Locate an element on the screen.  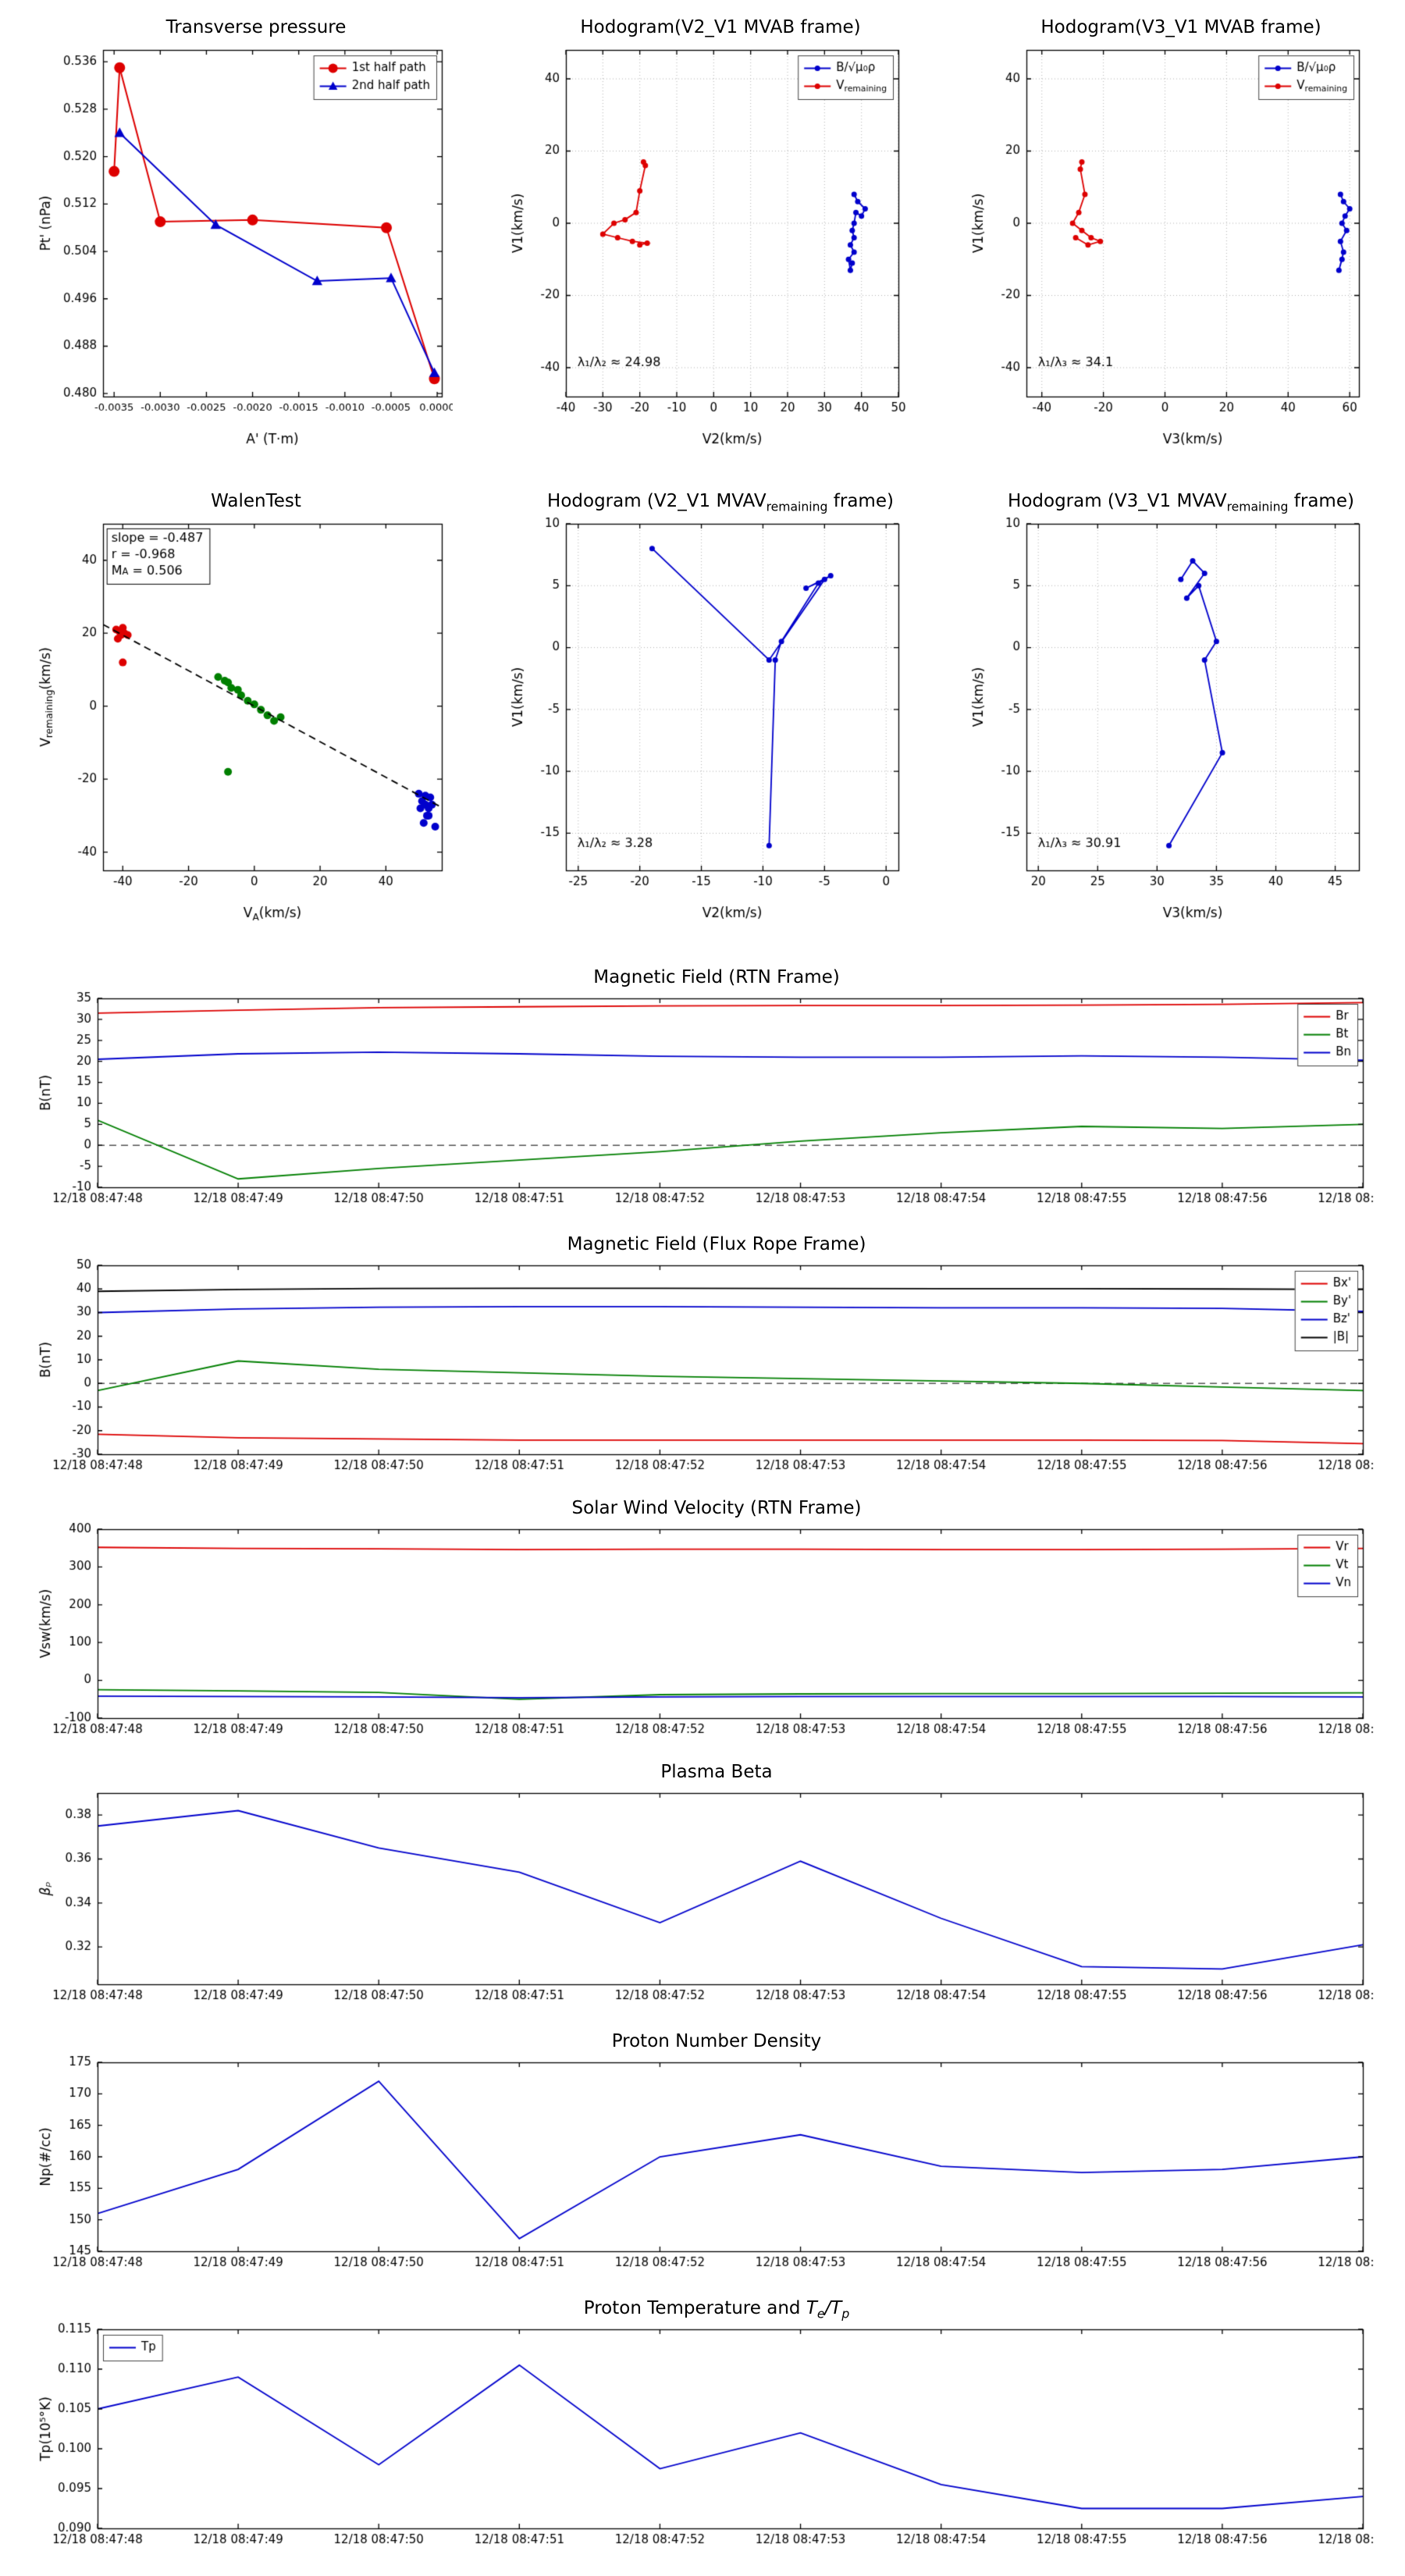
chart-title-hodogram-v3-v1-mvab: Hodogram(V3_V1 MVAB frame) is located at coordinates (1180, 27).